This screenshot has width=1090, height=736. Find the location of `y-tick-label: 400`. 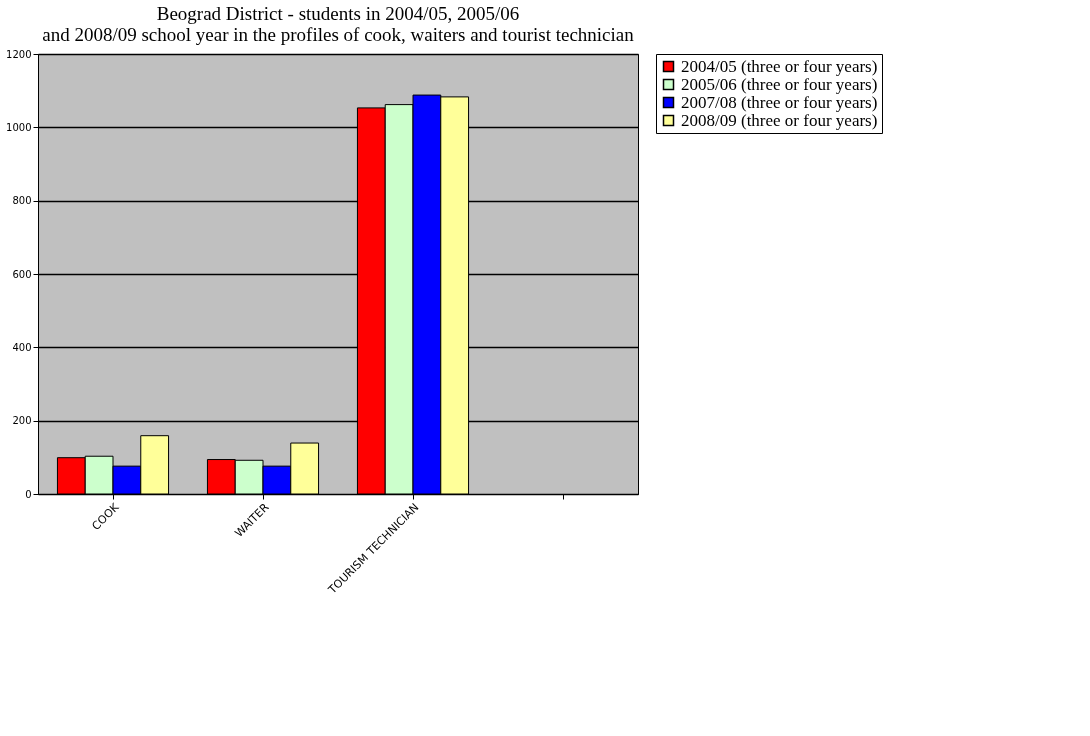

y-tick-label: 400 is located at coordinates (22, 347).